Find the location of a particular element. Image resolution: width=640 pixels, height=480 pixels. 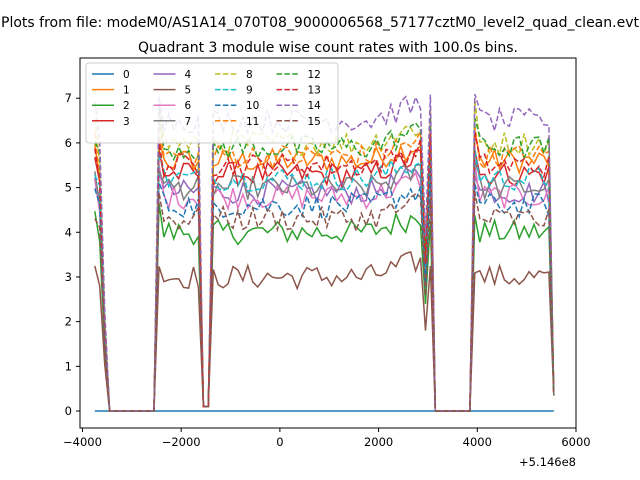

x-tick-label: −2000 is located at coordinates (181, 442).